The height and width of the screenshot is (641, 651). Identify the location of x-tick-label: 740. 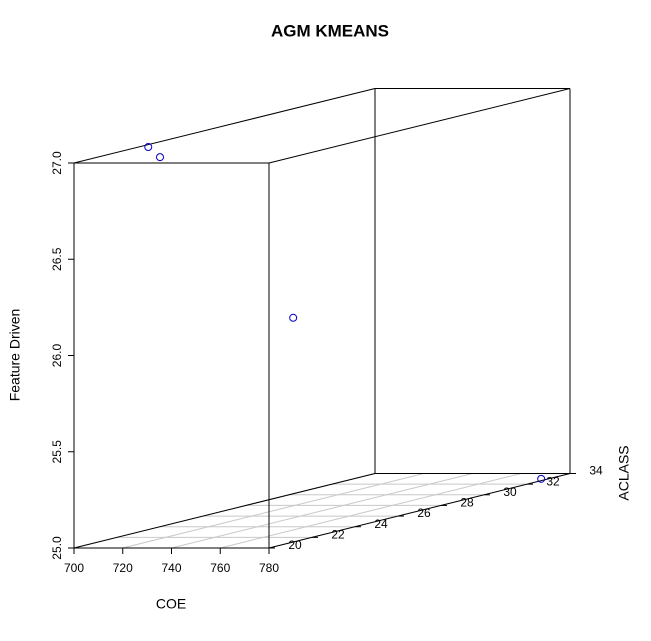
(171, 568).